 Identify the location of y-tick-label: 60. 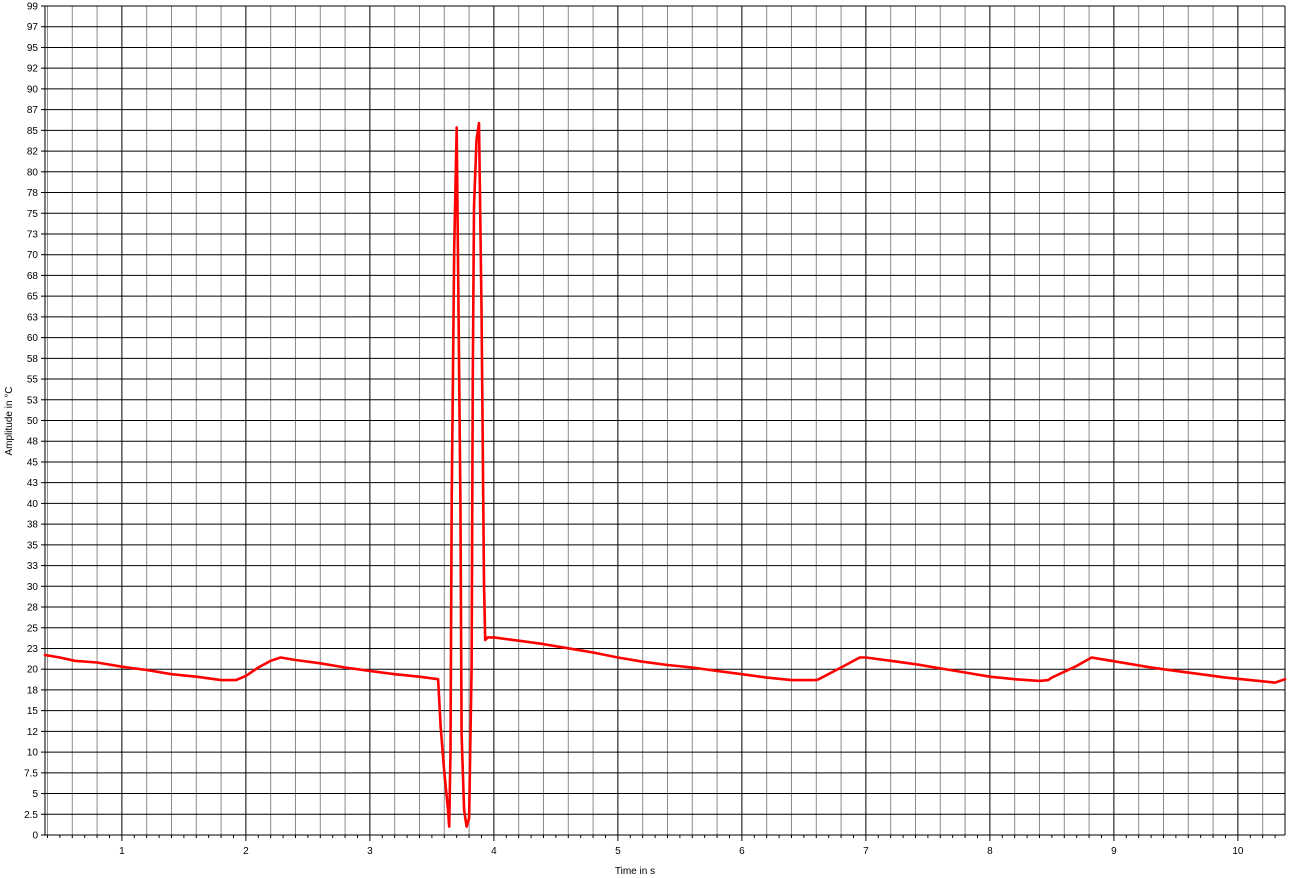
(33, 338).